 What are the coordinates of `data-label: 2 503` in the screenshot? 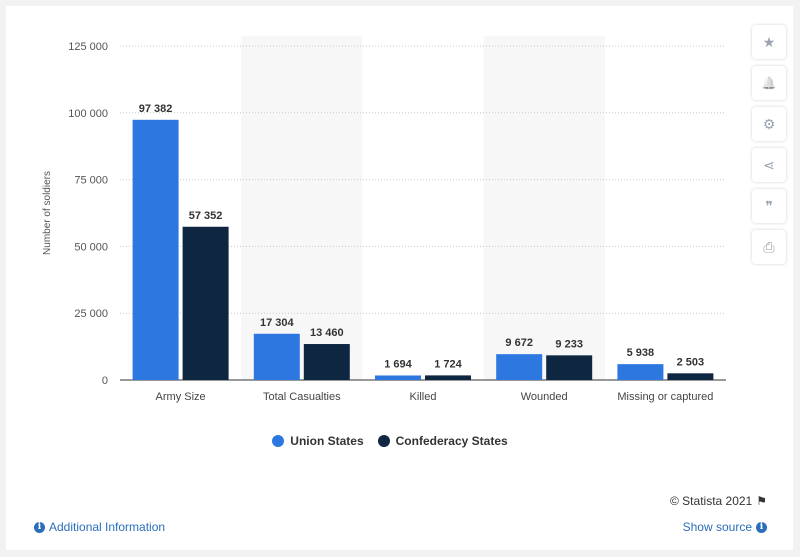 It's located at (691, 362).